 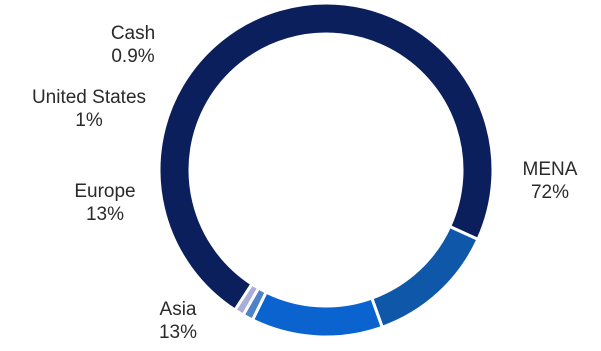 What do you see at coordinates (317, 314) in the screenshot?
I see `slice-europe` at bounding box center [317, 314].